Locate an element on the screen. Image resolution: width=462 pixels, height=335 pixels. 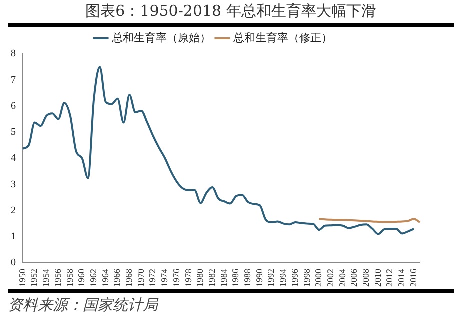
x-tick-label: 1958 is located at coordinates (69, 277).